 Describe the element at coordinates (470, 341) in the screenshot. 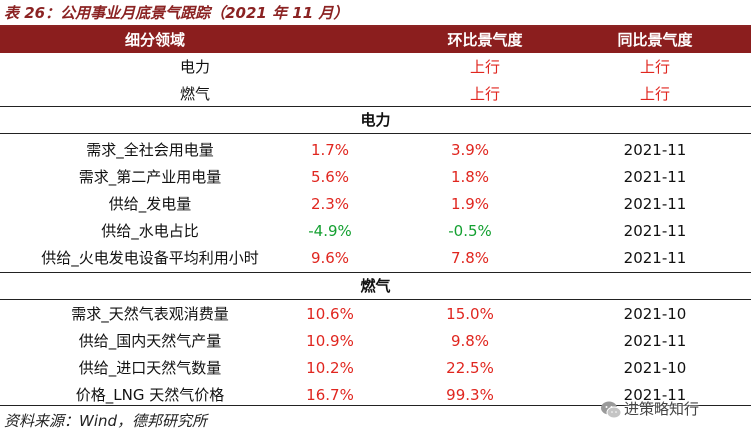

I see `row-yoy-value: 9.8%` at that location.